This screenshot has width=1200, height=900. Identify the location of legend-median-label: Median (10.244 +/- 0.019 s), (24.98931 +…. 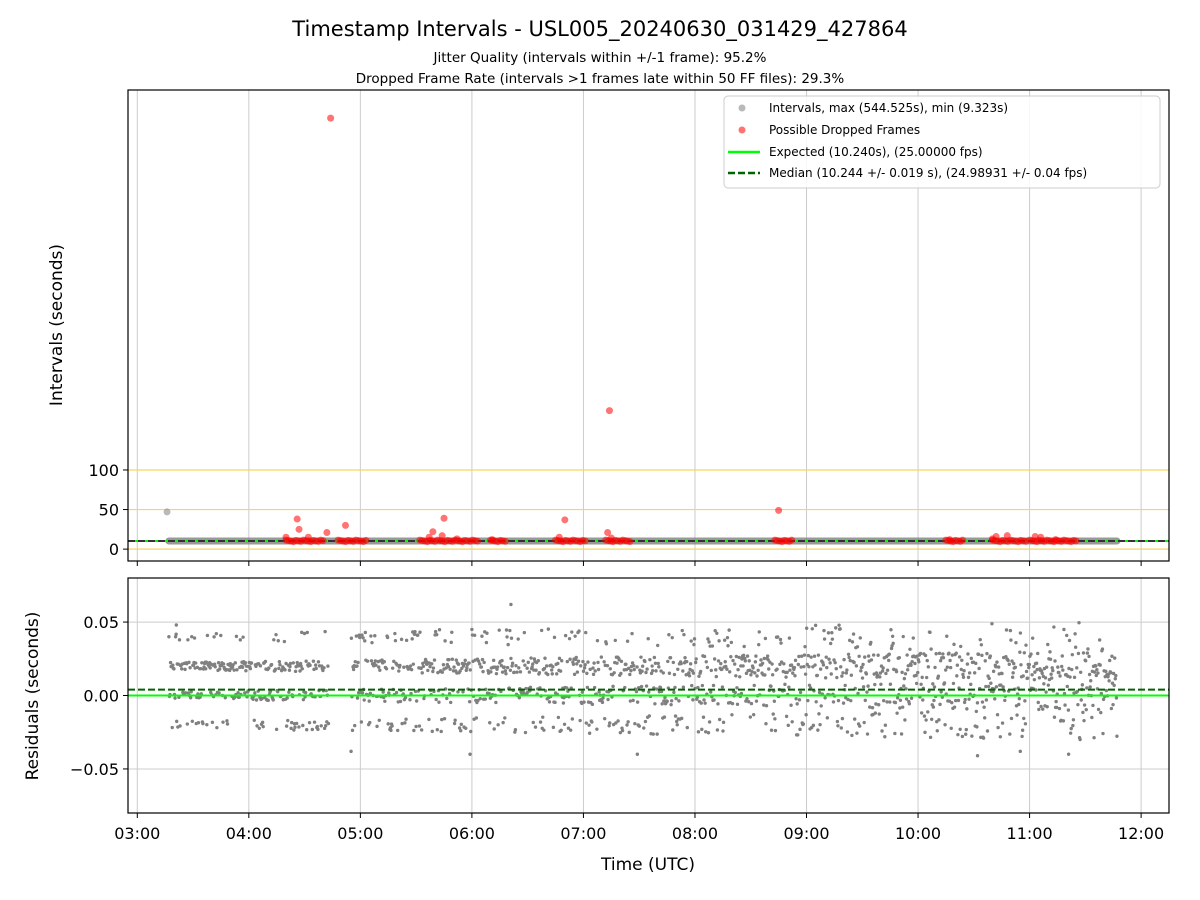
(928, 173).